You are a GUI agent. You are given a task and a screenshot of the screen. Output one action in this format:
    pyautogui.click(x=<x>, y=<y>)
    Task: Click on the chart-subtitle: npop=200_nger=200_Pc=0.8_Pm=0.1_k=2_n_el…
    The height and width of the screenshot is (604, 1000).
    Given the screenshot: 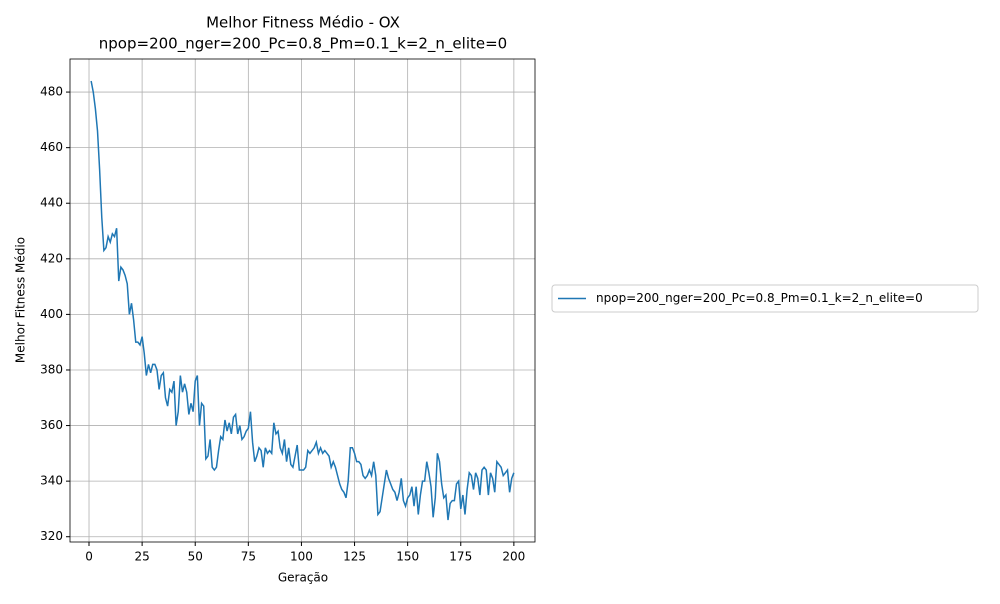 What is the action you would take?
    pyautogui.click(x=303, y=44)
    